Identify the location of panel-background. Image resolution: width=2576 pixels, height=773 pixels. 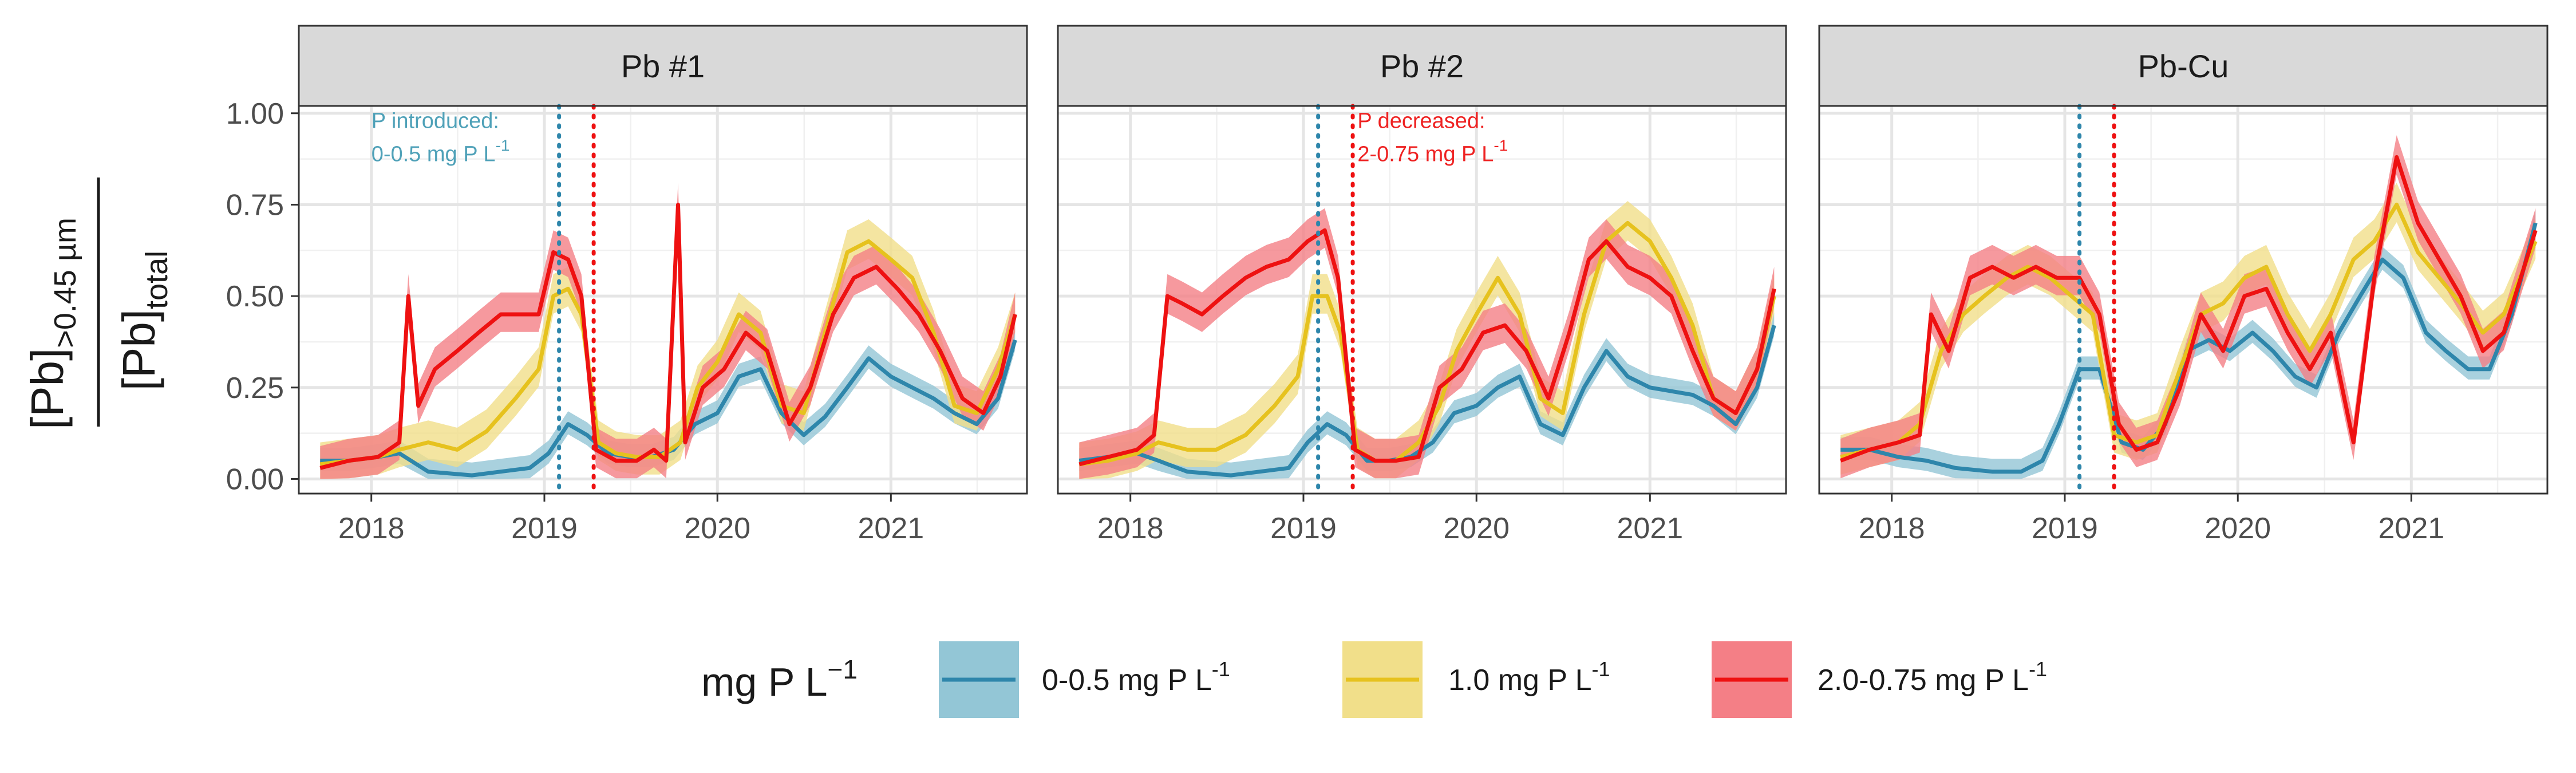
(2183, 300).